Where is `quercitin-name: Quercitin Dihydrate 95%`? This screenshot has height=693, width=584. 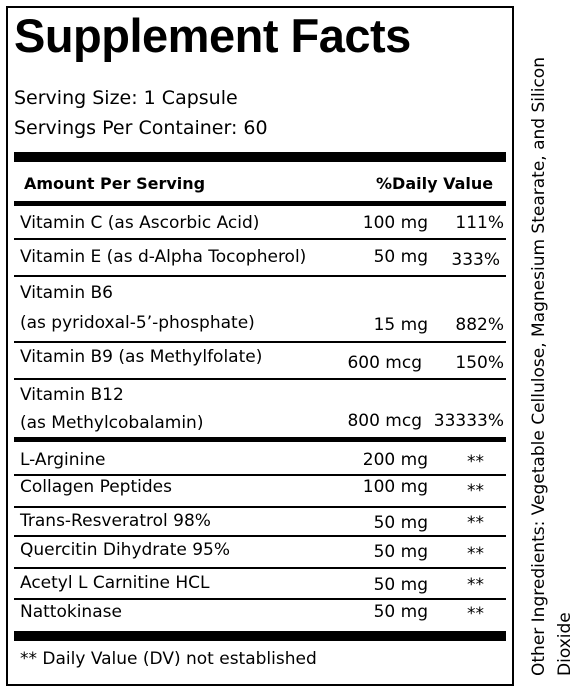
quercitin-name: Quercitin Dihydrate 95% is located at coordinates (125, 550).